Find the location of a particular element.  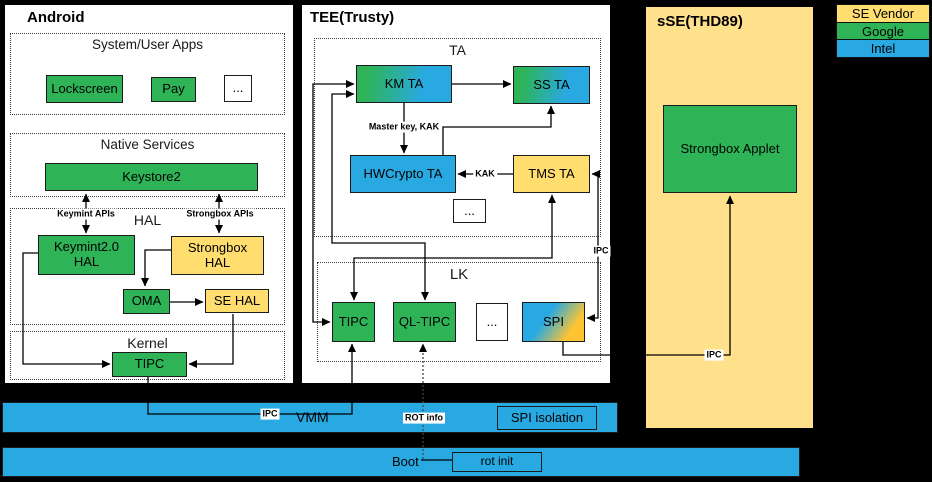

vmm-label: VMM is located at coordinates (312, 417).